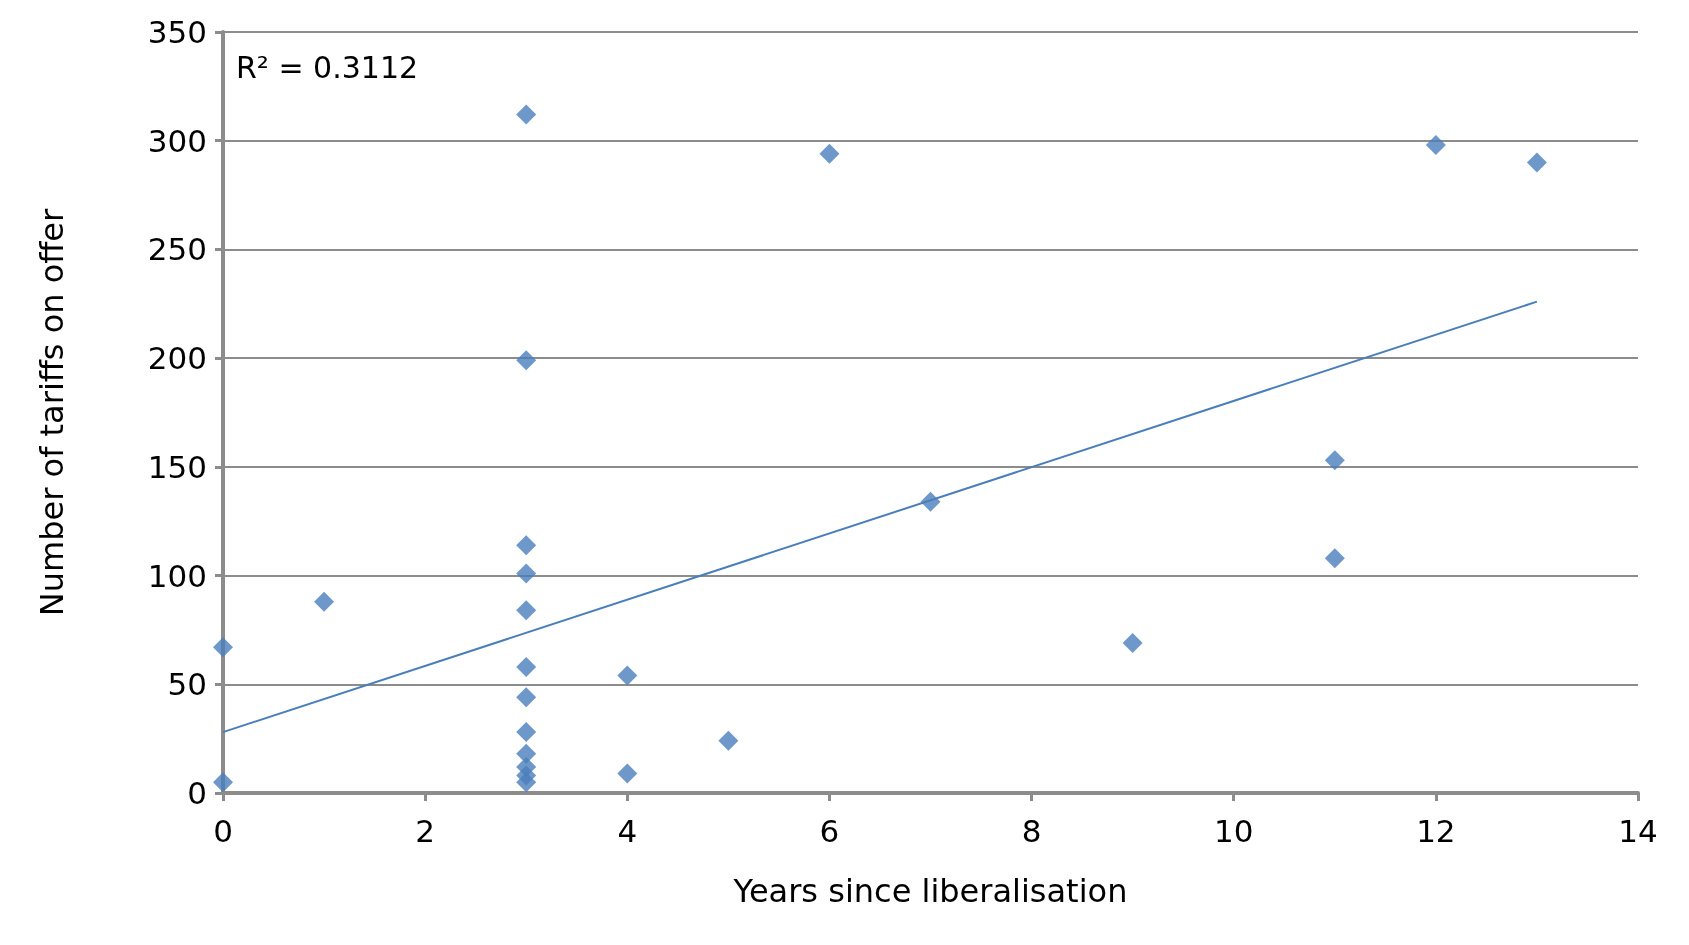  What do you see at coordinates (829, 830) in the screenshot?
I see `x-tick-label: 6` at bounding box center [829, 830].